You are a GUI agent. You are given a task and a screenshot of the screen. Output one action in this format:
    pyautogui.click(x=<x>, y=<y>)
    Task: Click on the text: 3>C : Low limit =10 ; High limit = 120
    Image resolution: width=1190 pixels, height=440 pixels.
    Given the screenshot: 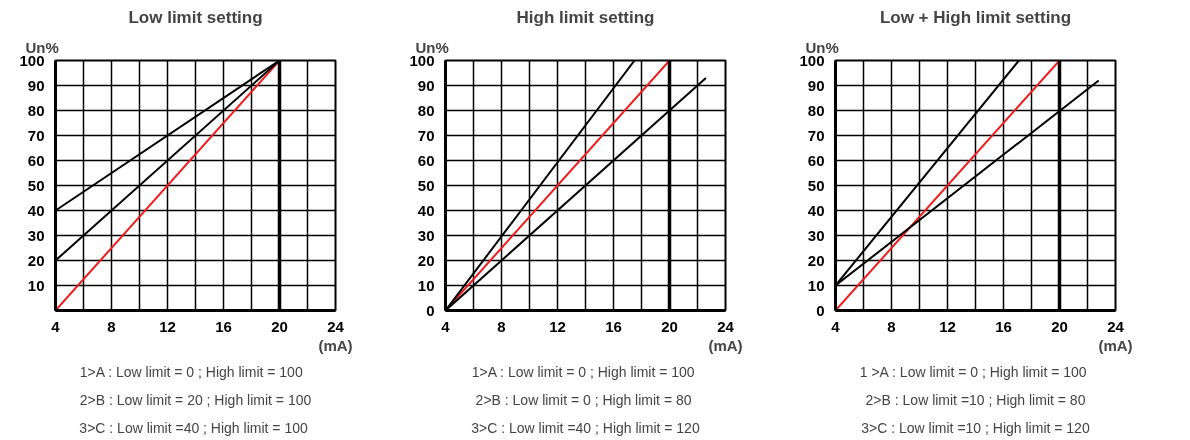 What is the action you would take?
    pyautogui.click(x=975, y=427)
    